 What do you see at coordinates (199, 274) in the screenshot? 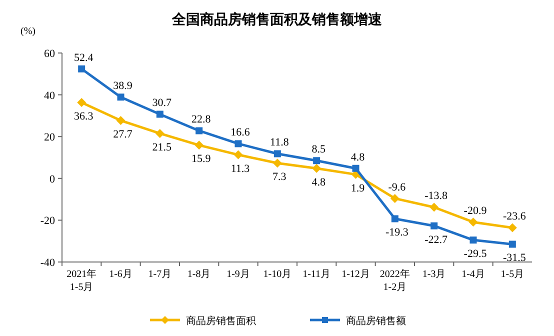
I see `x-tick-label: 1-8月` at bounding box center [199, 274].